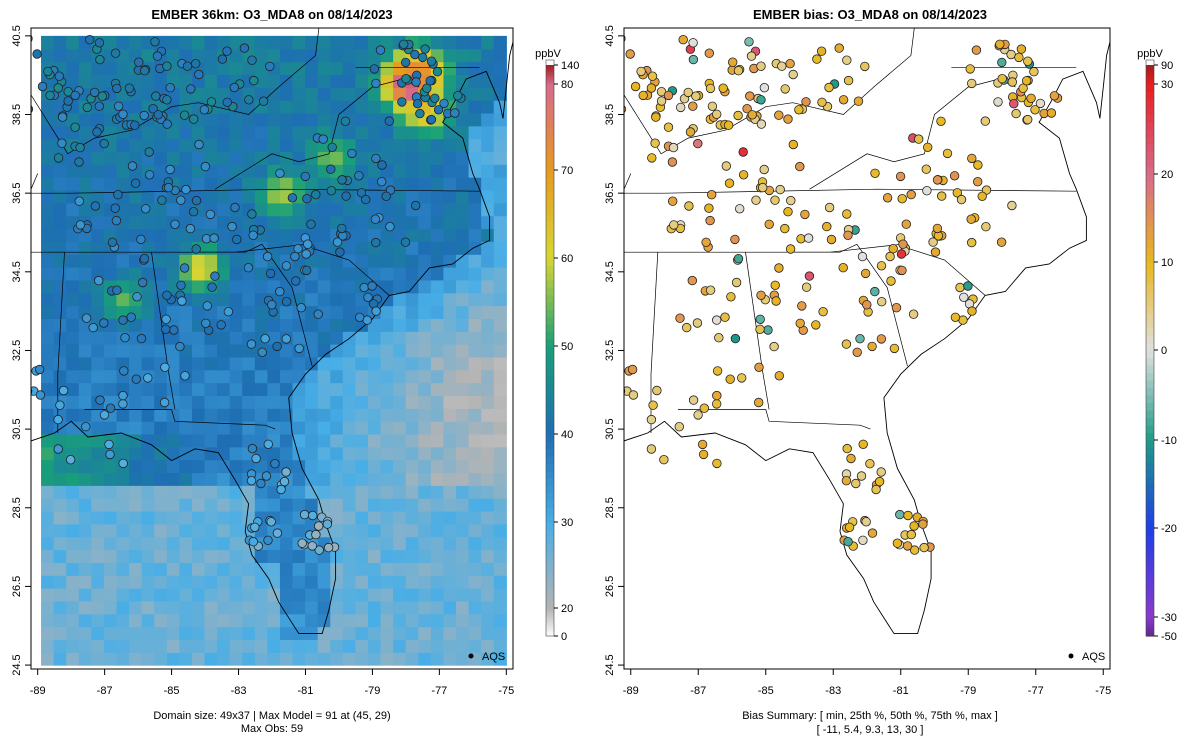 The width and height of the screenshot is (1200, 750). Describe the element at coordinates (567, 259) in the screenshot. I see `colorbar-tick-label: 60` at that location.